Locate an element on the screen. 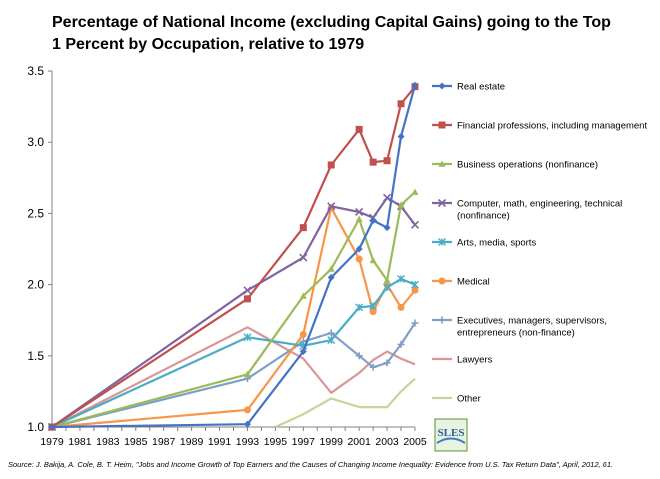 This screenshot has width=660, height=479. legend-label: Medical is located at coordinates (473, 282).